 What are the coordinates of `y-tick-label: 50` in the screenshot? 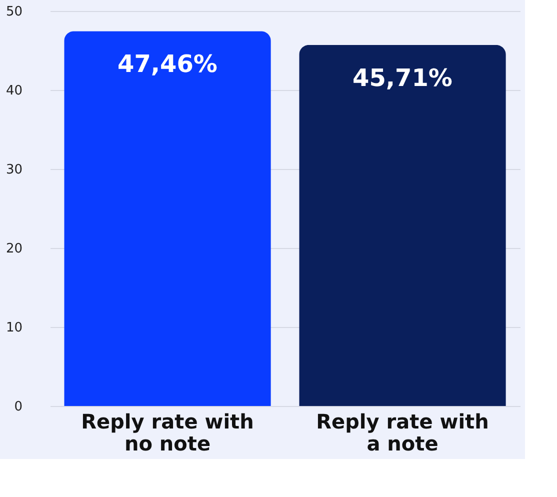 It's located at (14, 12).